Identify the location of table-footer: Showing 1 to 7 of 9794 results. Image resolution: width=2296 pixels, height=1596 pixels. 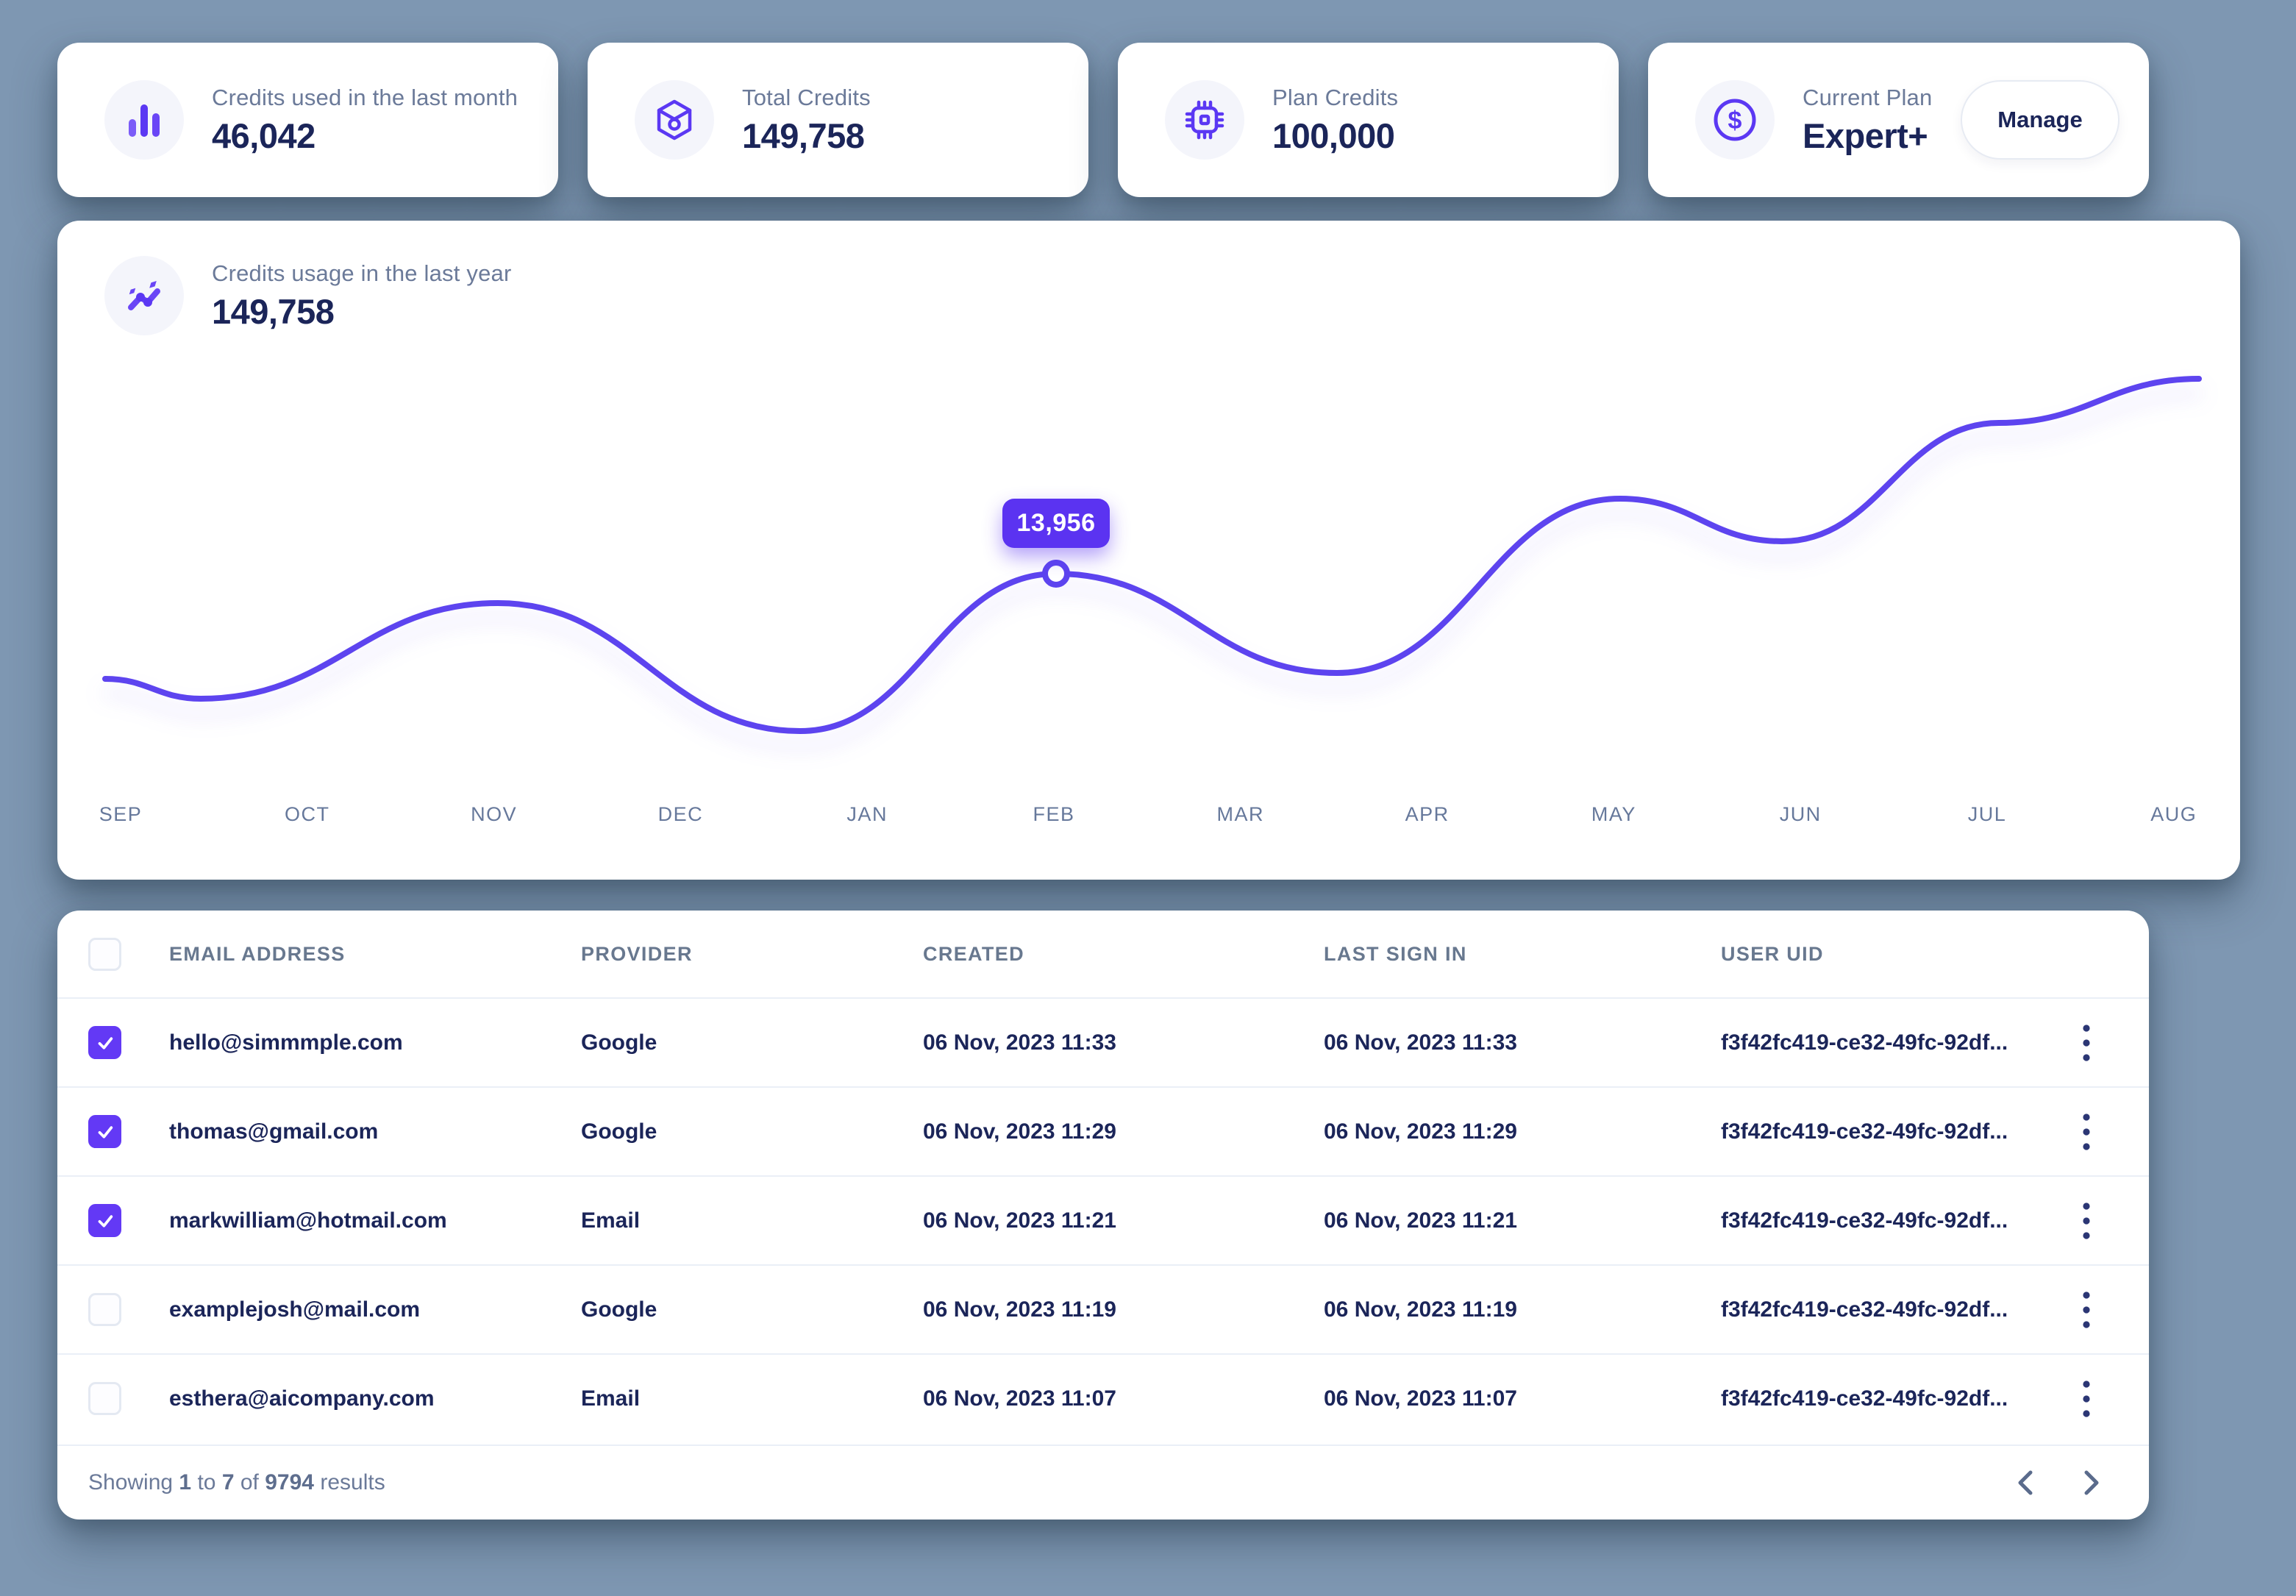
(1103, 1482).